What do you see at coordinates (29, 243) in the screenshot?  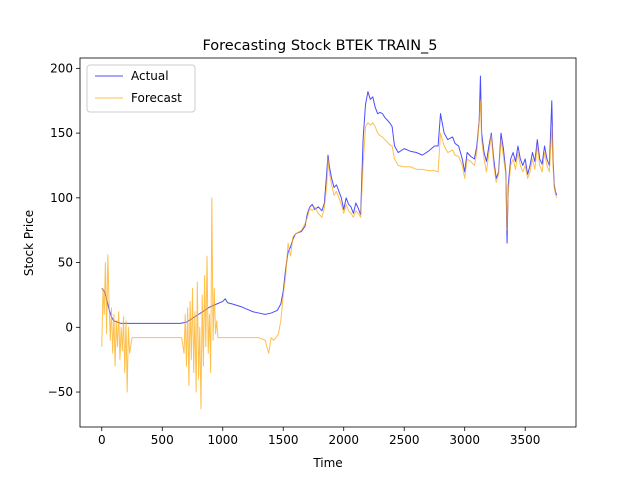 I see `y-axis-title: Stock Price` at bounding box center [29, 243].